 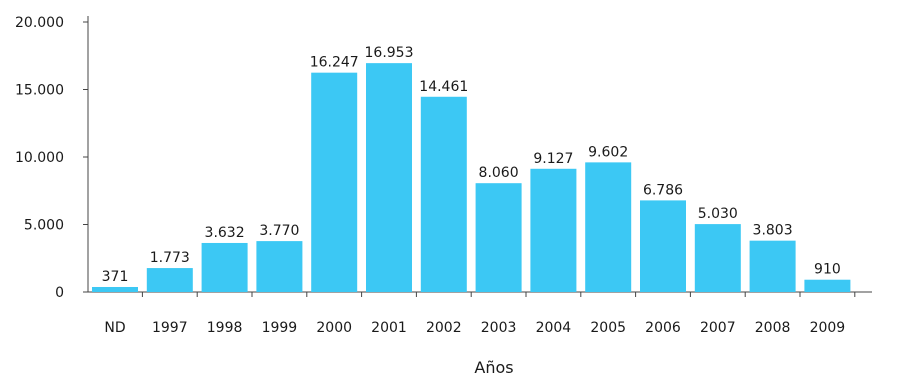 What do you see at coordinates (39, 158) in the screenshot?
I see `y-tick-label: 10.000` at bounding box center [39, 158].